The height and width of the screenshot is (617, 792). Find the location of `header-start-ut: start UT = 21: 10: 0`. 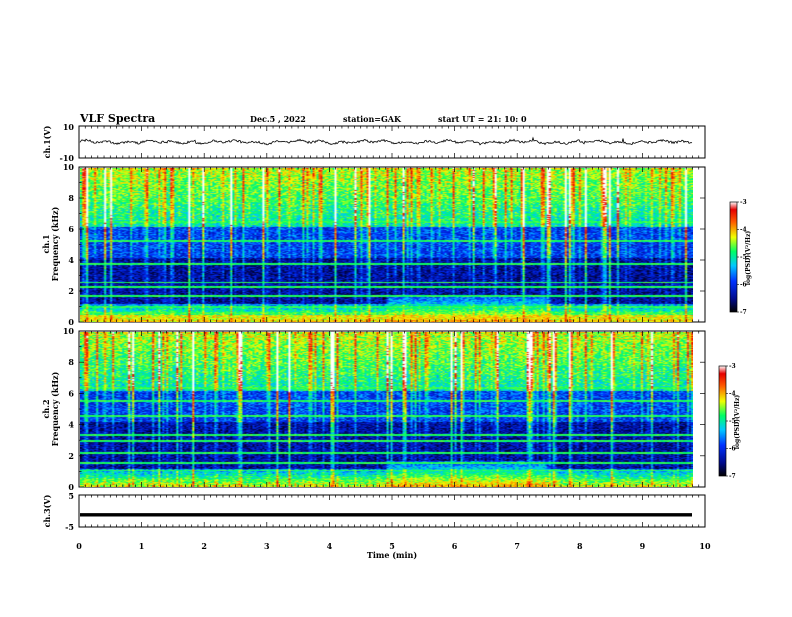

header-start-ut: start UT = 21: 10: 0 is located at coordinates (482, 119).